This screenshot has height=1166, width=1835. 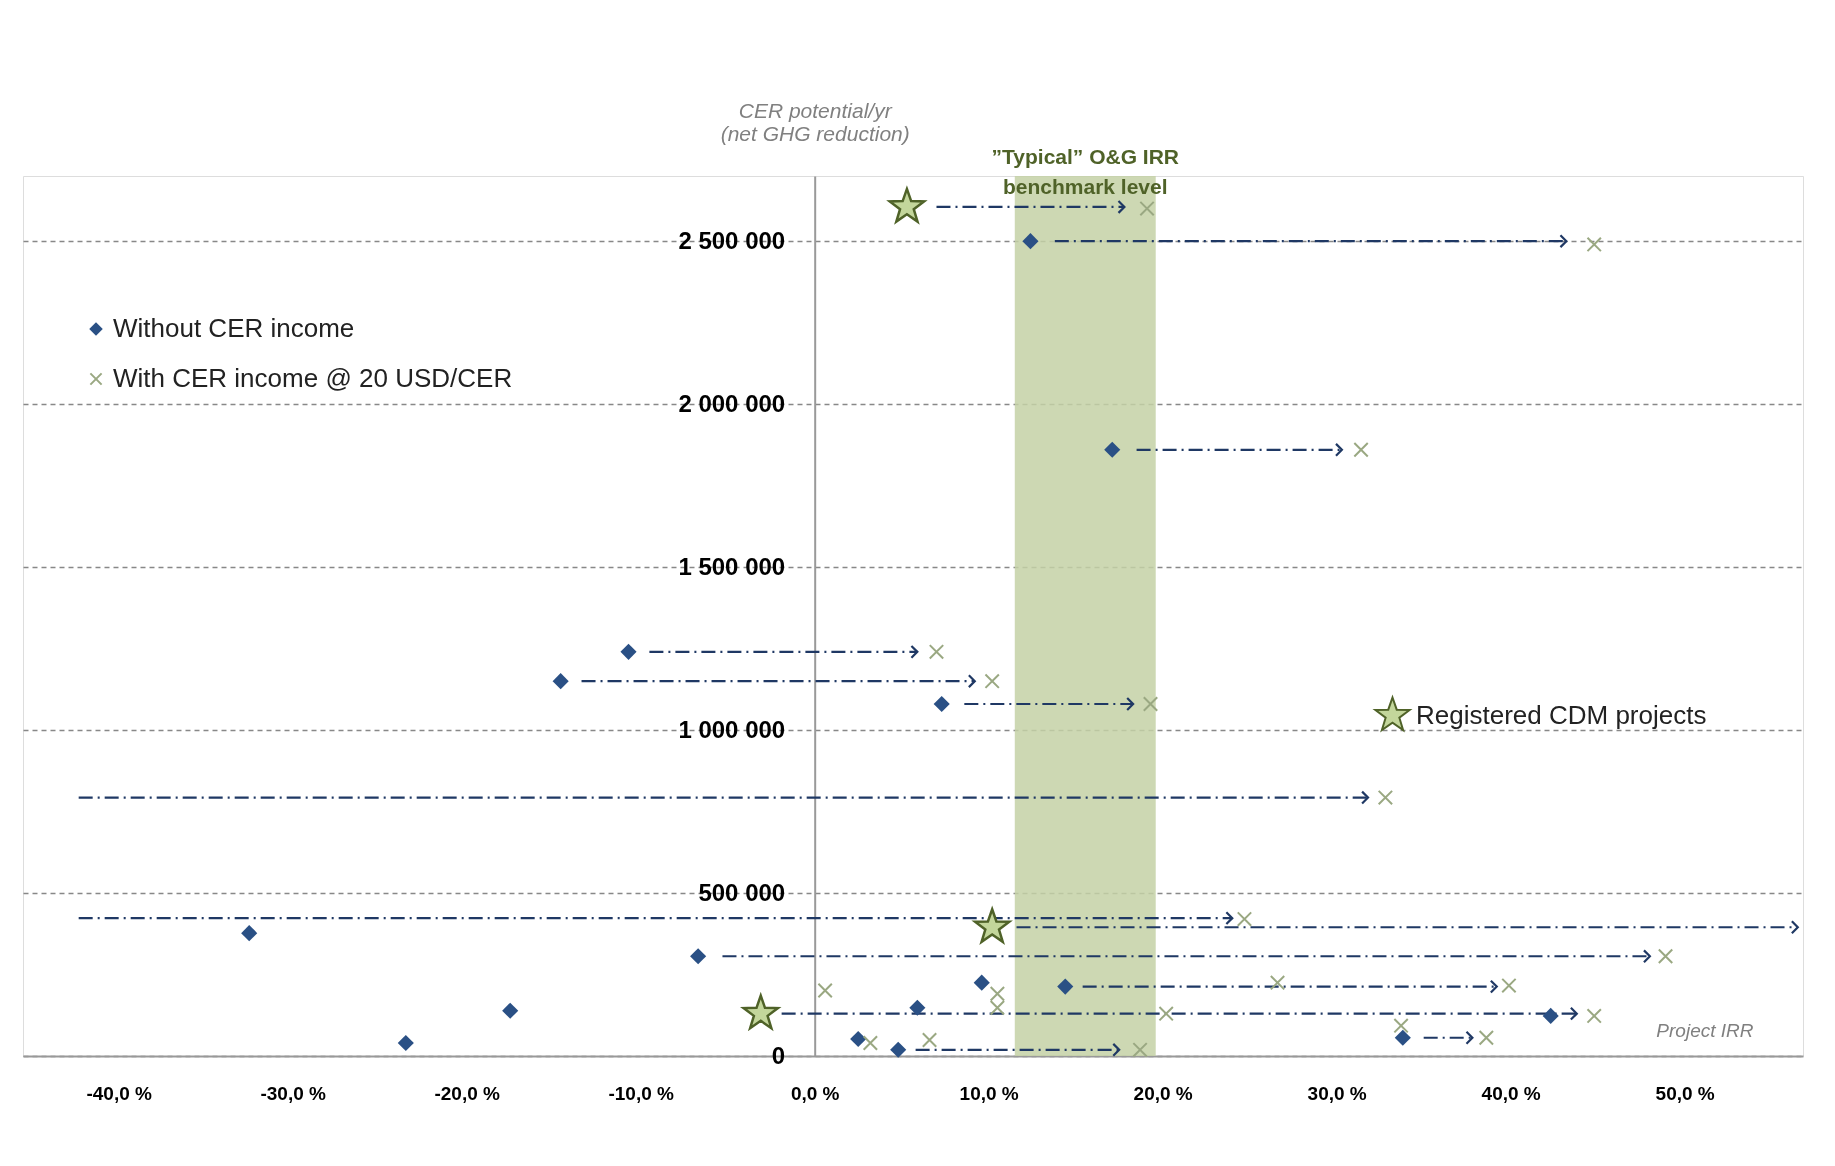 I want to click on y-tick-label: 1 500 000, so click(x=732, y=566).